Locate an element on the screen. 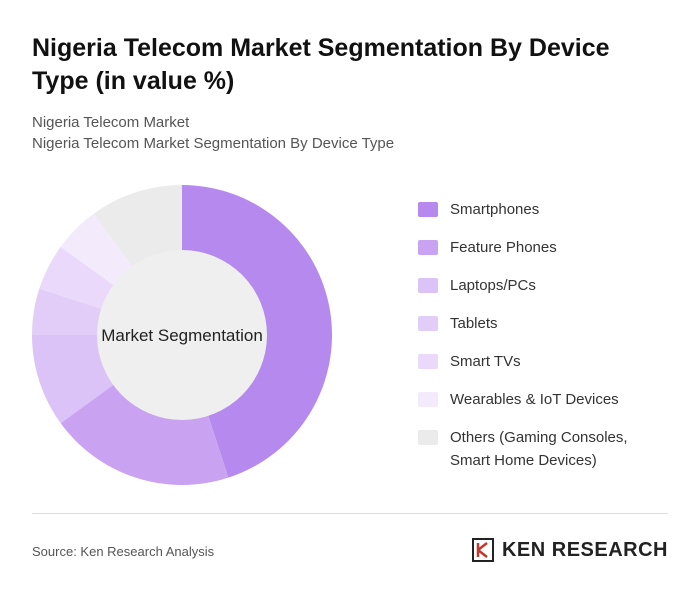  legend-label: Feature Phones is located at coordinates (503, 247).